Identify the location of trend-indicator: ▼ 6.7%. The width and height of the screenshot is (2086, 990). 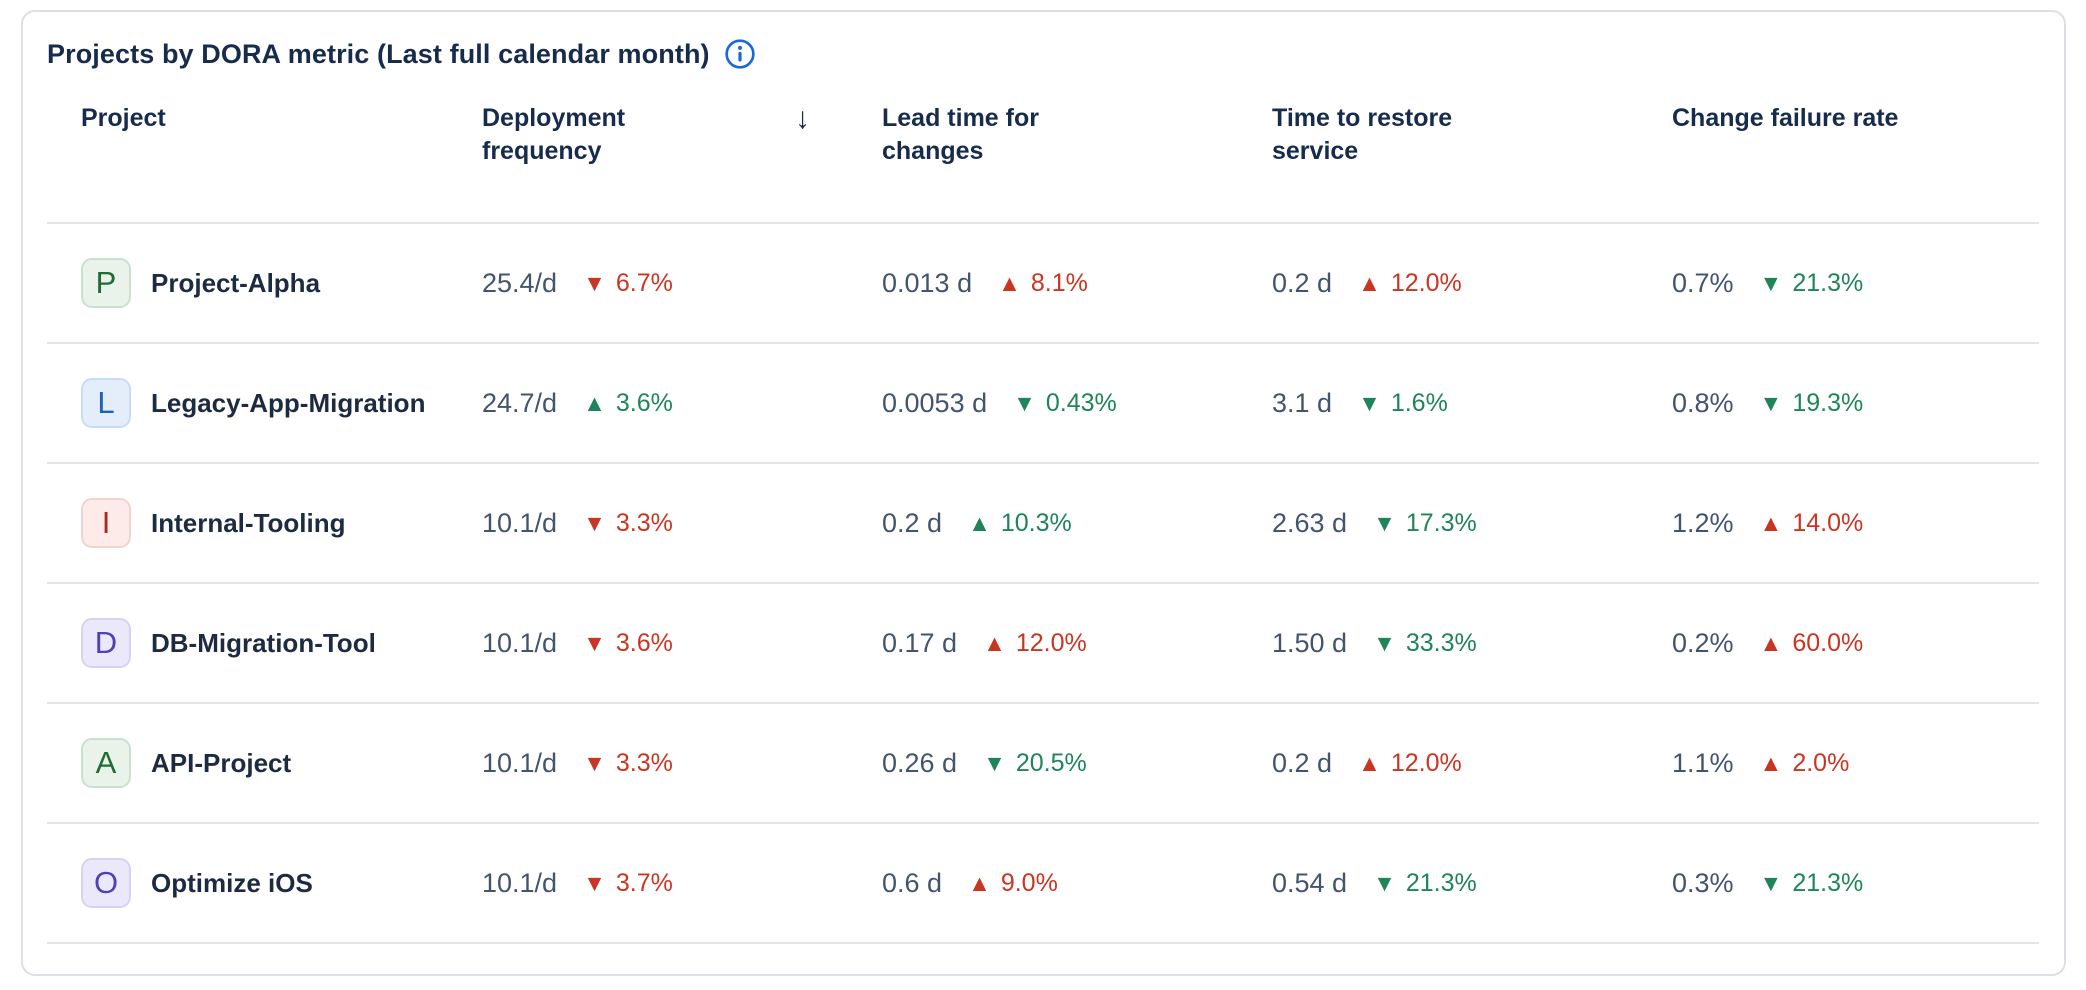
(628, 283).